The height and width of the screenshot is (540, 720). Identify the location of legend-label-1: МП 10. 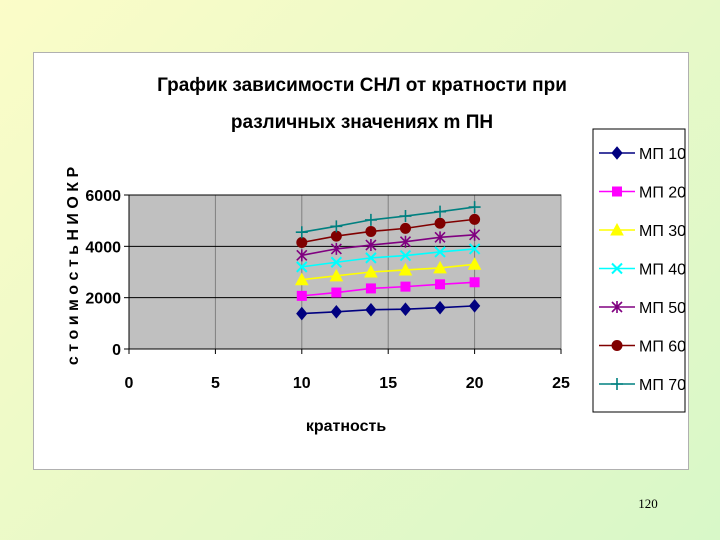
(662, 154).